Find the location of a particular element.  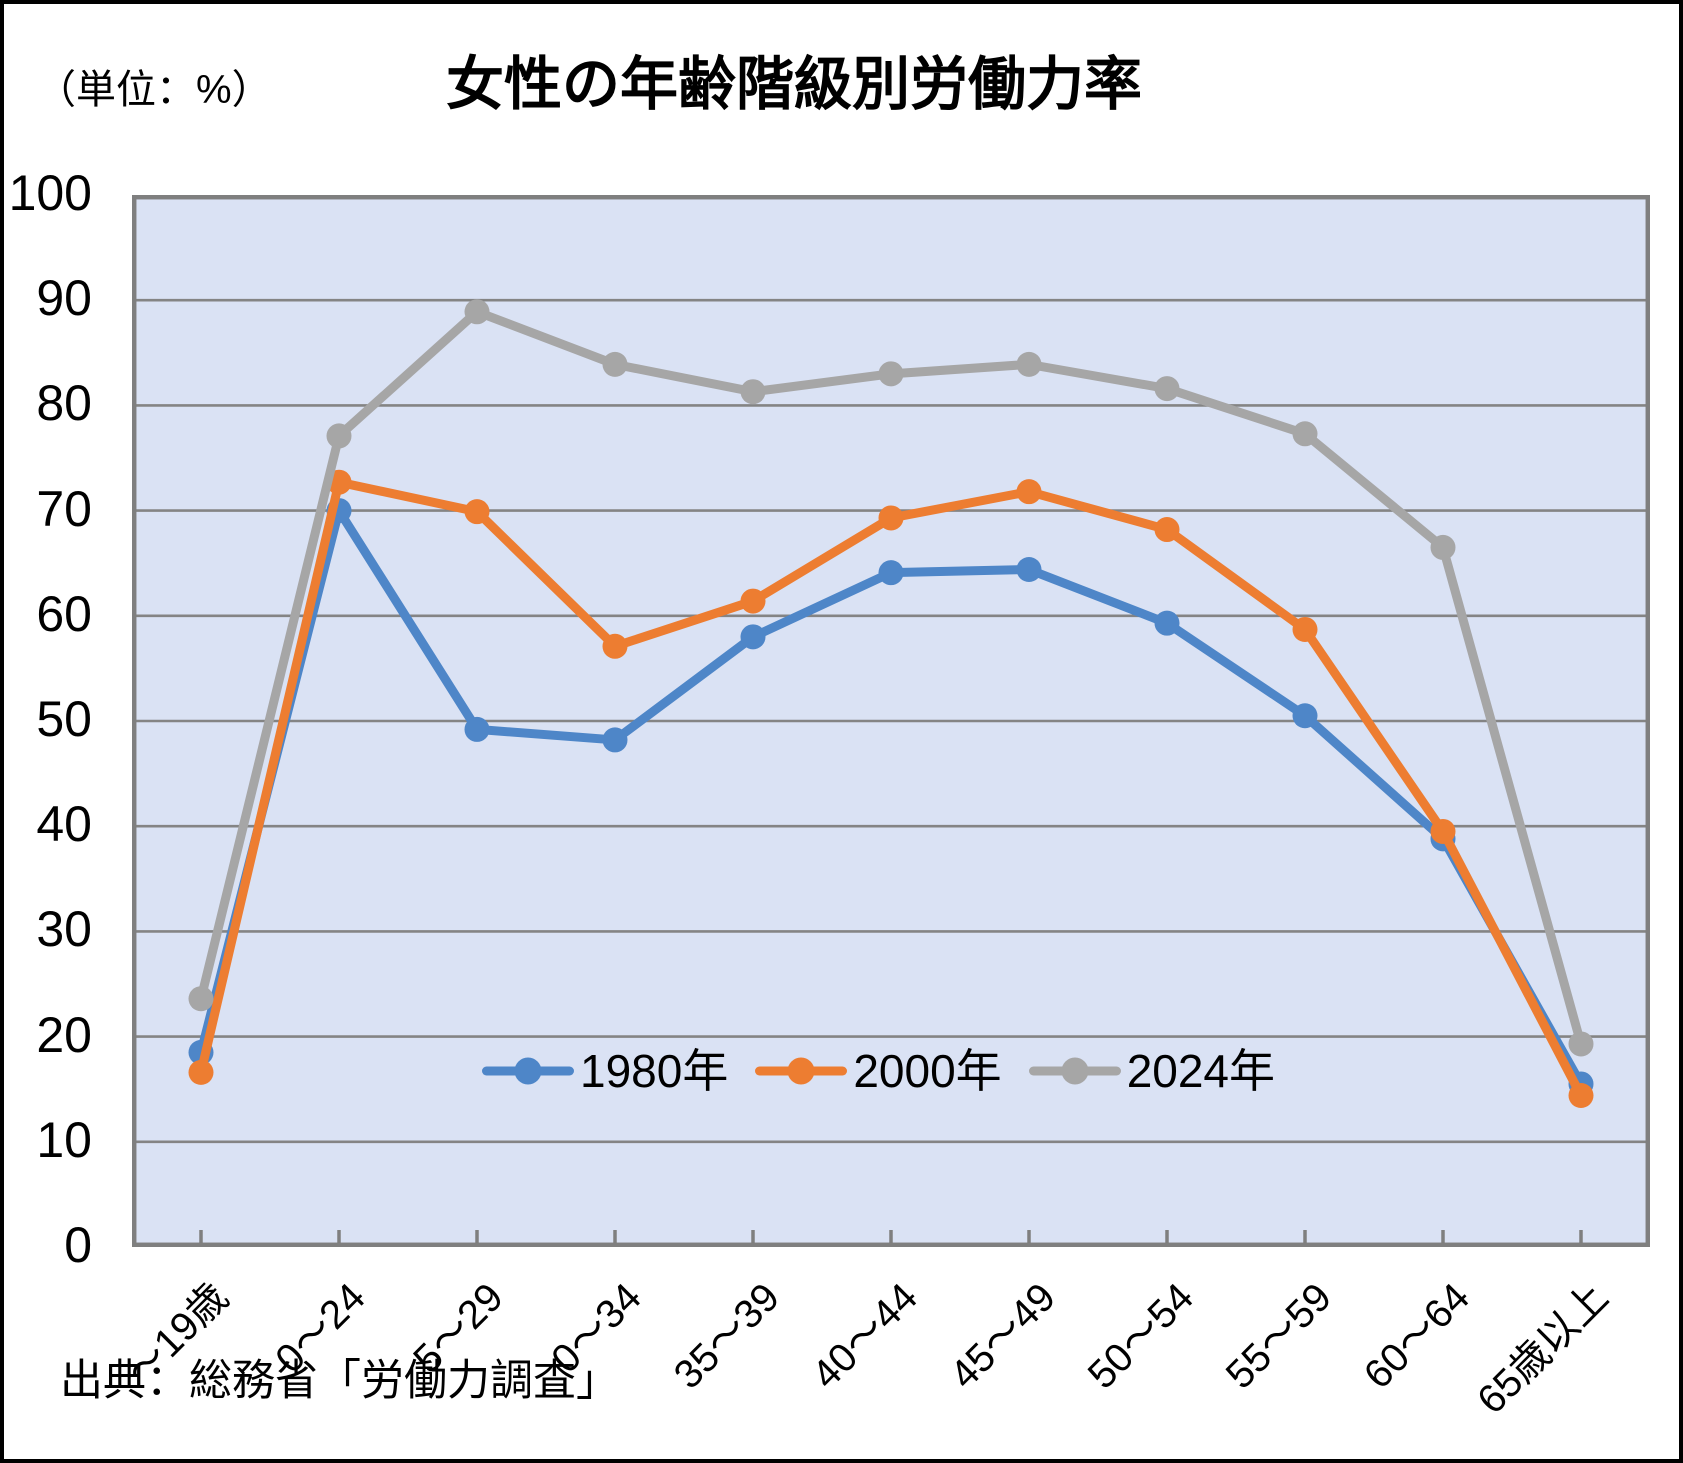

y-axis-label: 90 is located at coordinates (64, 298).